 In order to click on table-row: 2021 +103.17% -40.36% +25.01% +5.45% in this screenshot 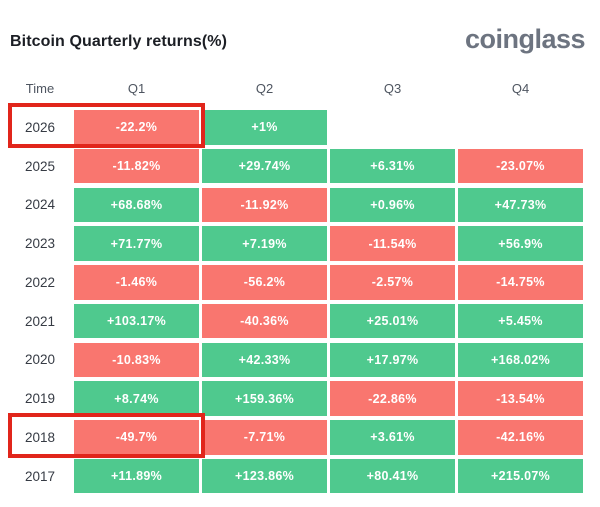, I will do `click(298, 321)`.